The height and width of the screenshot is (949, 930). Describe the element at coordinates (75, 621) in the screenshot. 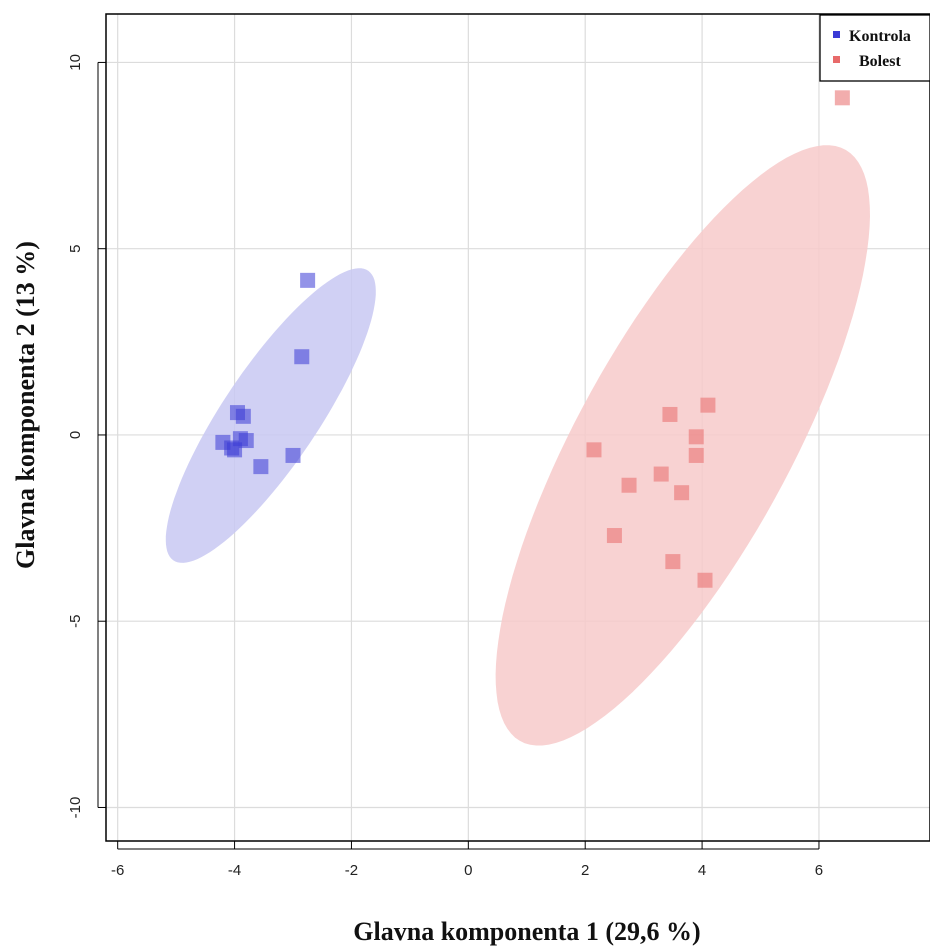

I see `y-tick-label: -5` at that location.